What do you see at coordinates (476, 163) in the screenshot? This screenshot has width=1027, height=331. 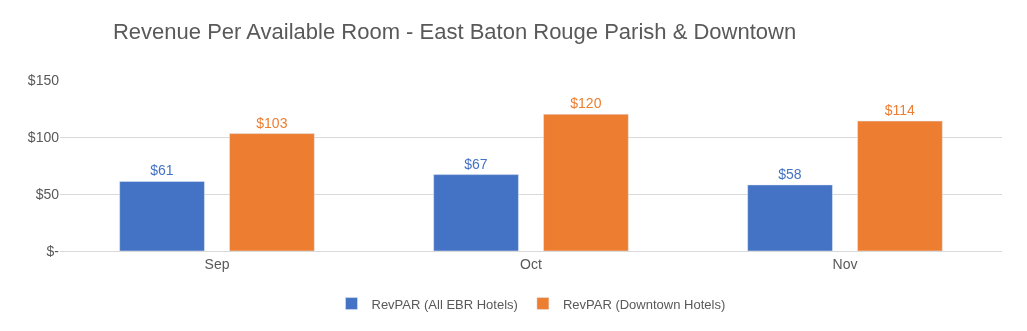 I see `data-label: $67` at bounding box center [476, 163].